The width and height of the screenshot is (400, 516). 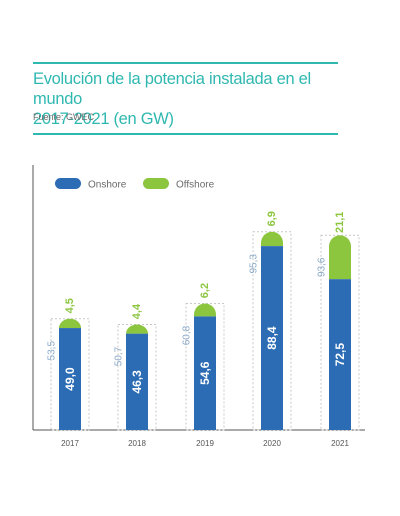 I want to click on value-offshore-2019: 6,2, so click(x=205, y=290).